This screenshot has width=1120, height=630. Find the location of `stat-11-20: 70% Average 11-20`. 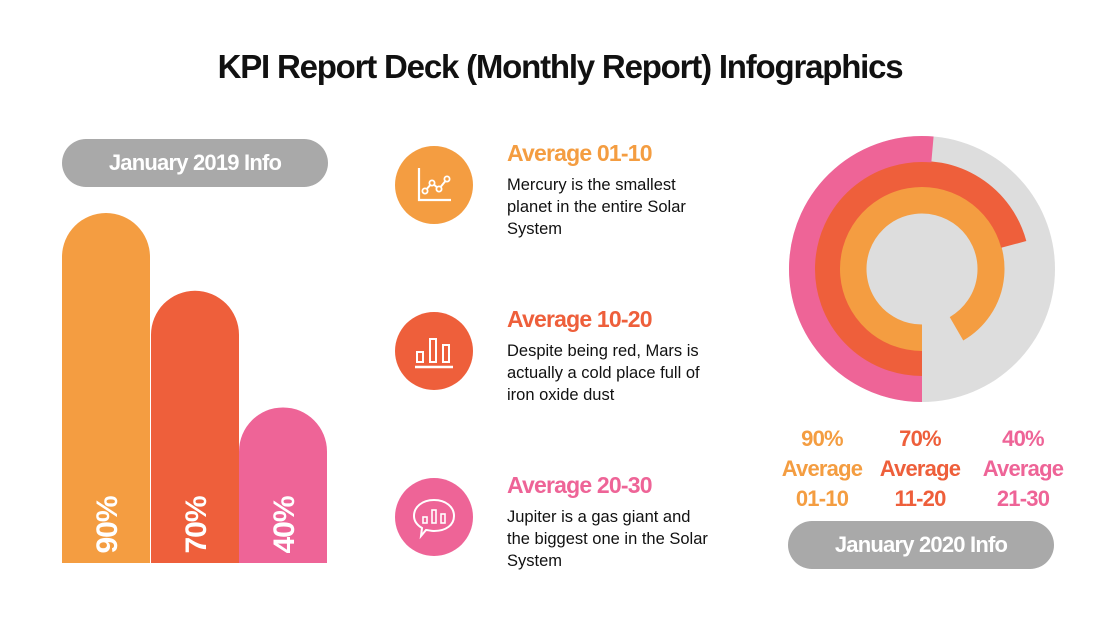

stat-11-20: 70% Average 11-20 is located at coordinates (920, 469).